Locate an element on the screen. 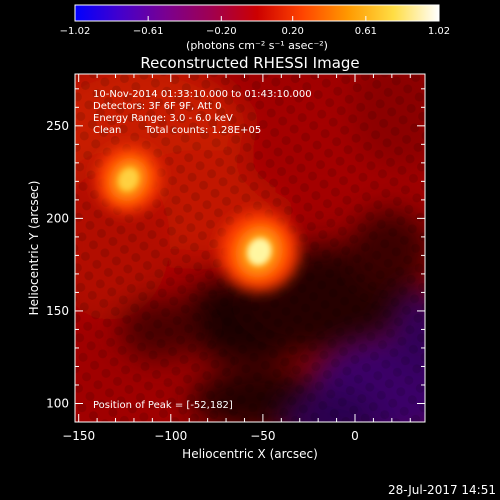 This screenshot has width=500, height=500. annotation-algorithm: Clean is located at coordinates (107, 130).